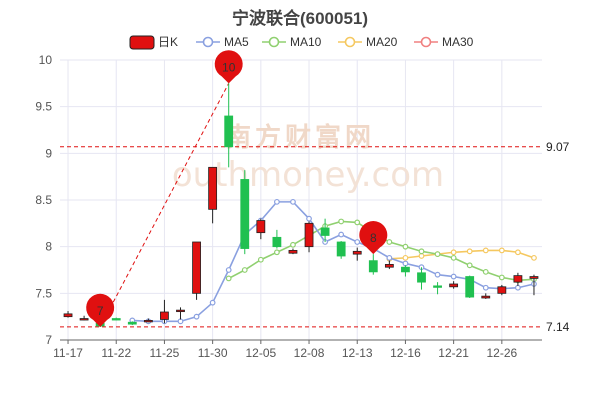 The height and width of the screenshot is (400, 600). Describe the element at coordinates (46, 60) in the screenshot. I see `y-tick-label: 10` at that location.